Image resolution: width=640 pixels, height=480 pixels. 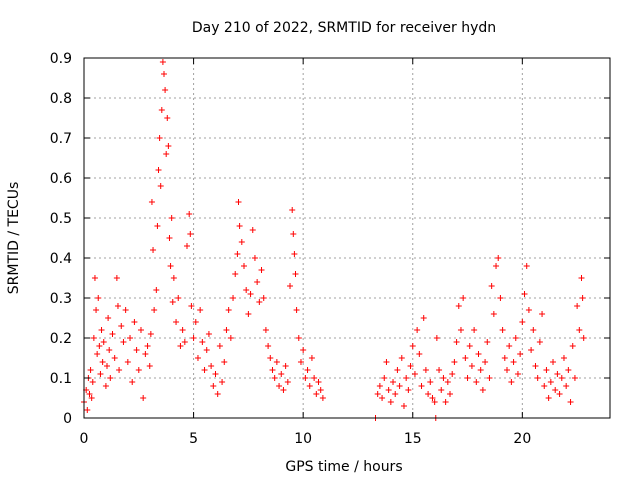 I want to click on y-tick-label: 0.1, so click(x=61, y=379).